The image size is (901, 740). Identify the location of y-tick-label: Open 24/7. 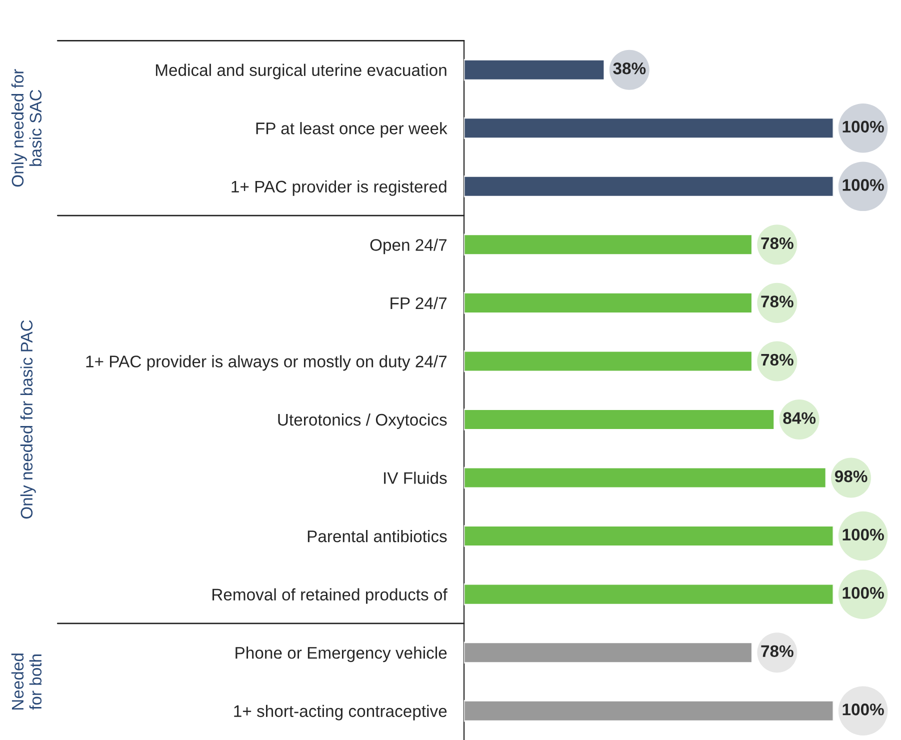
(408, 246).